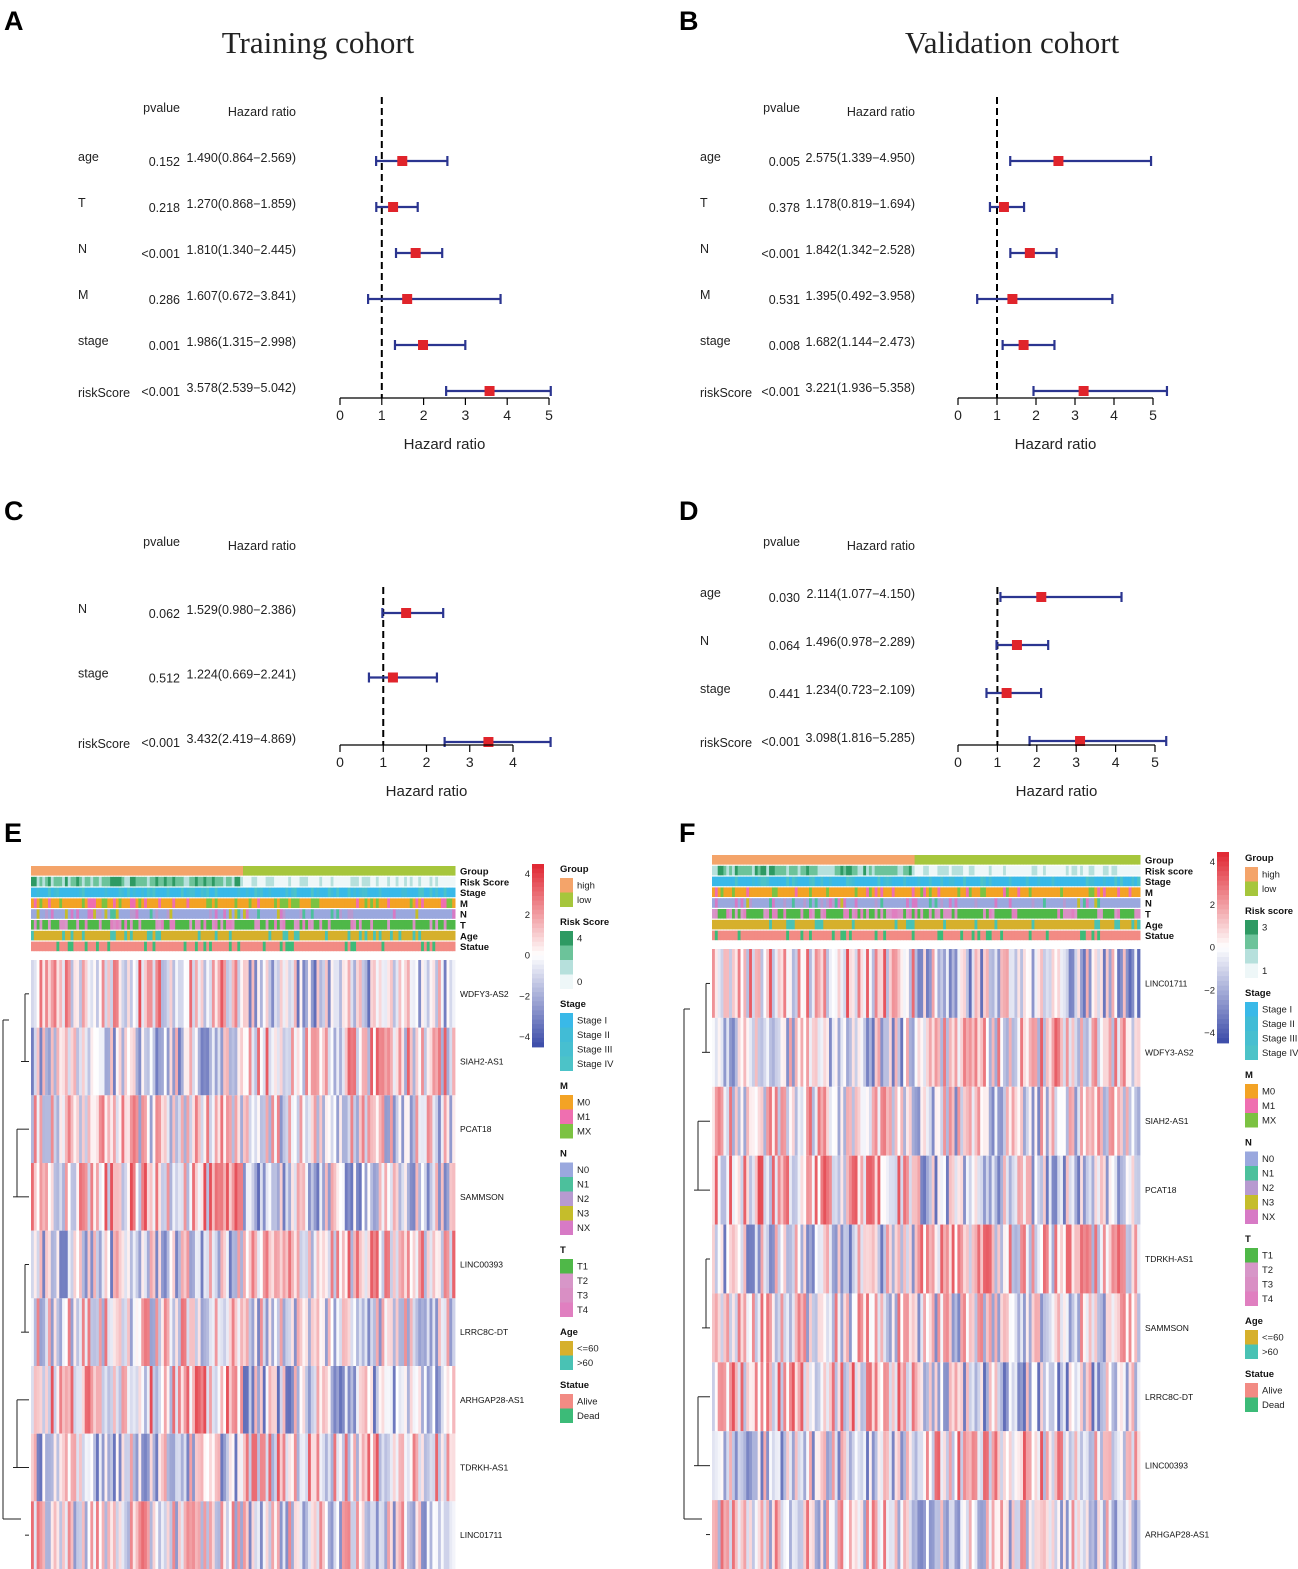 This screenshot has height=1569, width=1298. I want to click on track-label: N, so click(463, 915).